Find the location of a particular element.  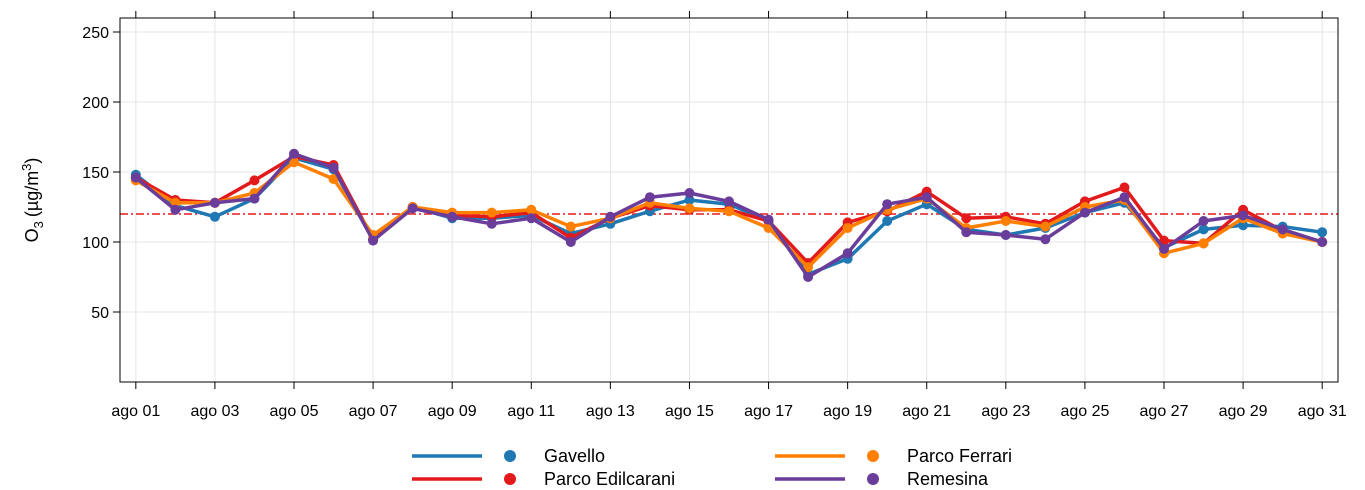

x-tick-label: ago 25 is located at coordinates (1084, 411).